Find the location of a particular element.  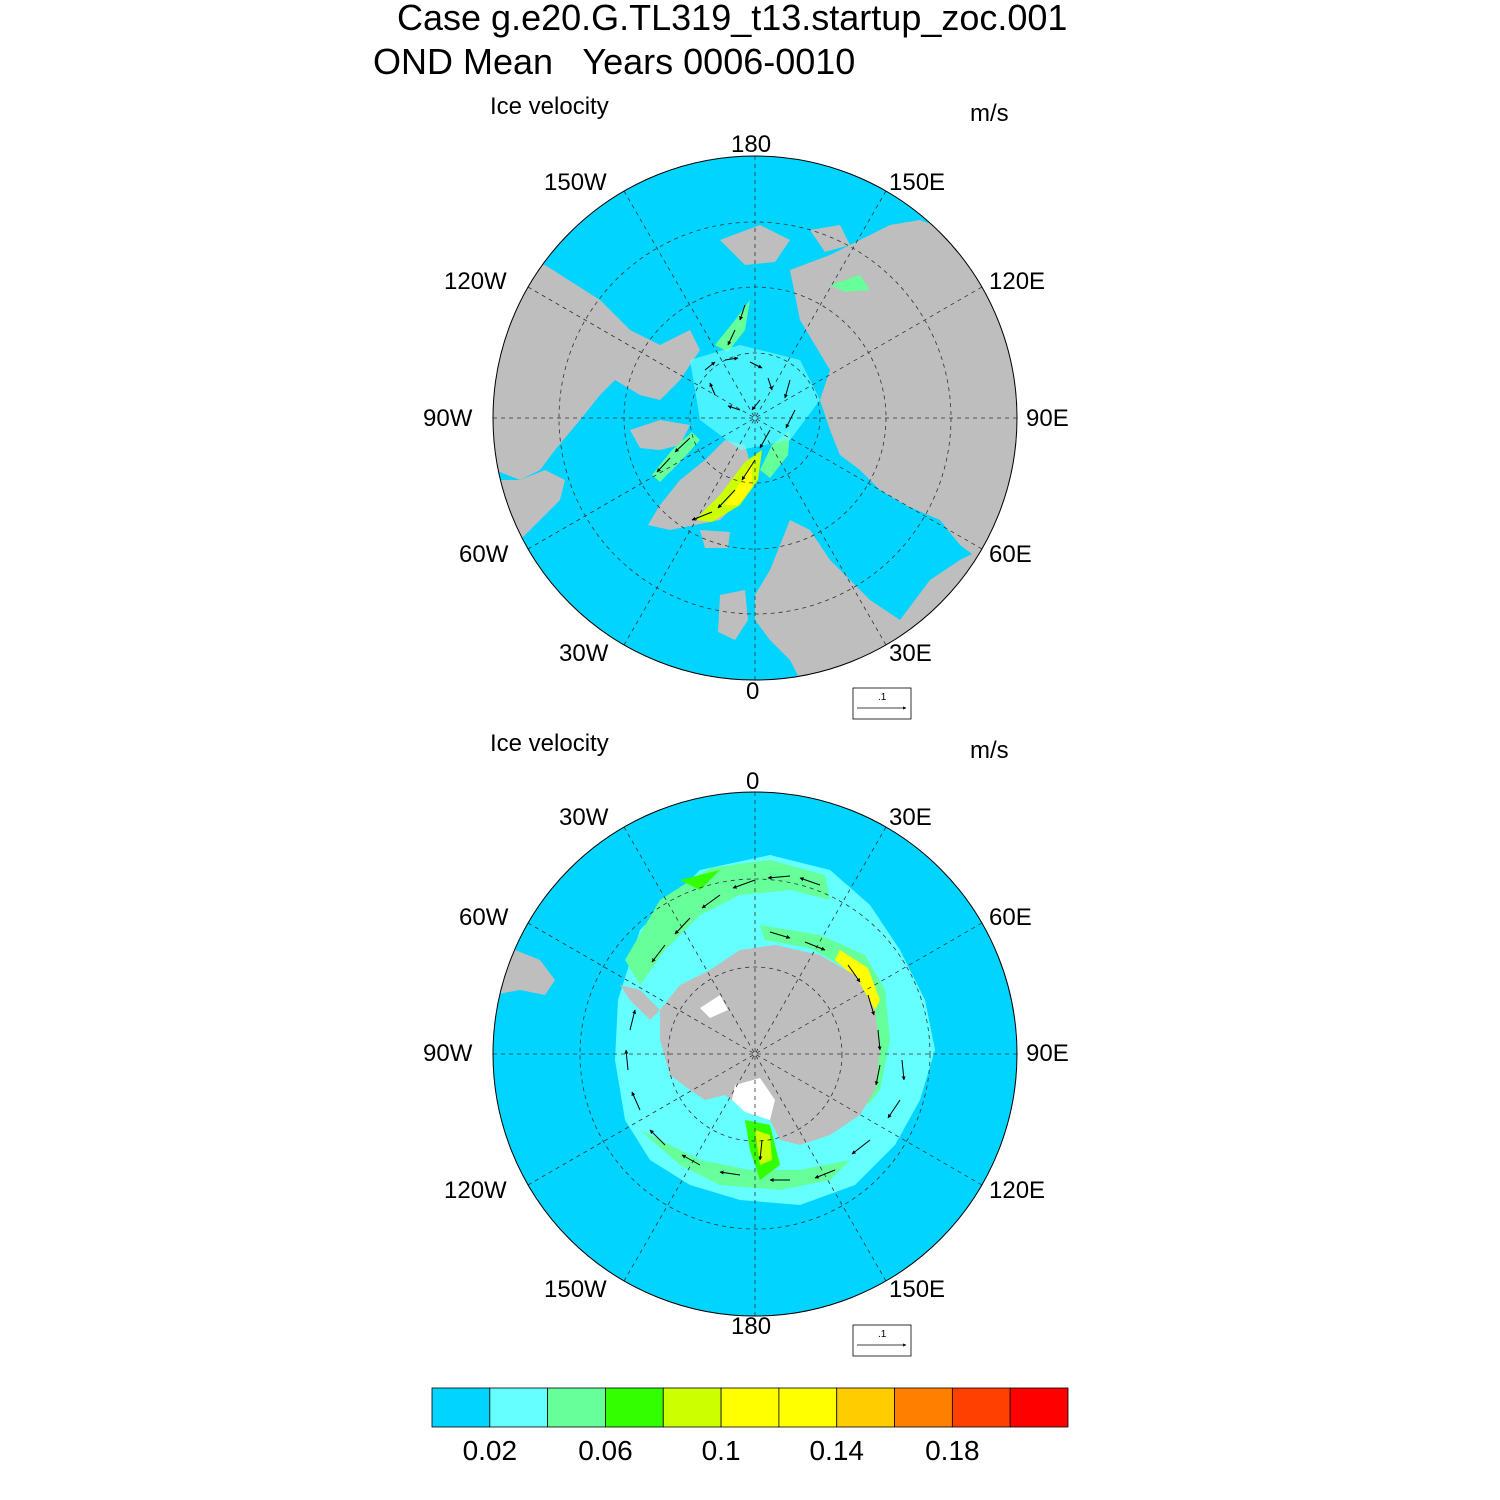

south-units-label: m/s is located at coordinates (989, 750).